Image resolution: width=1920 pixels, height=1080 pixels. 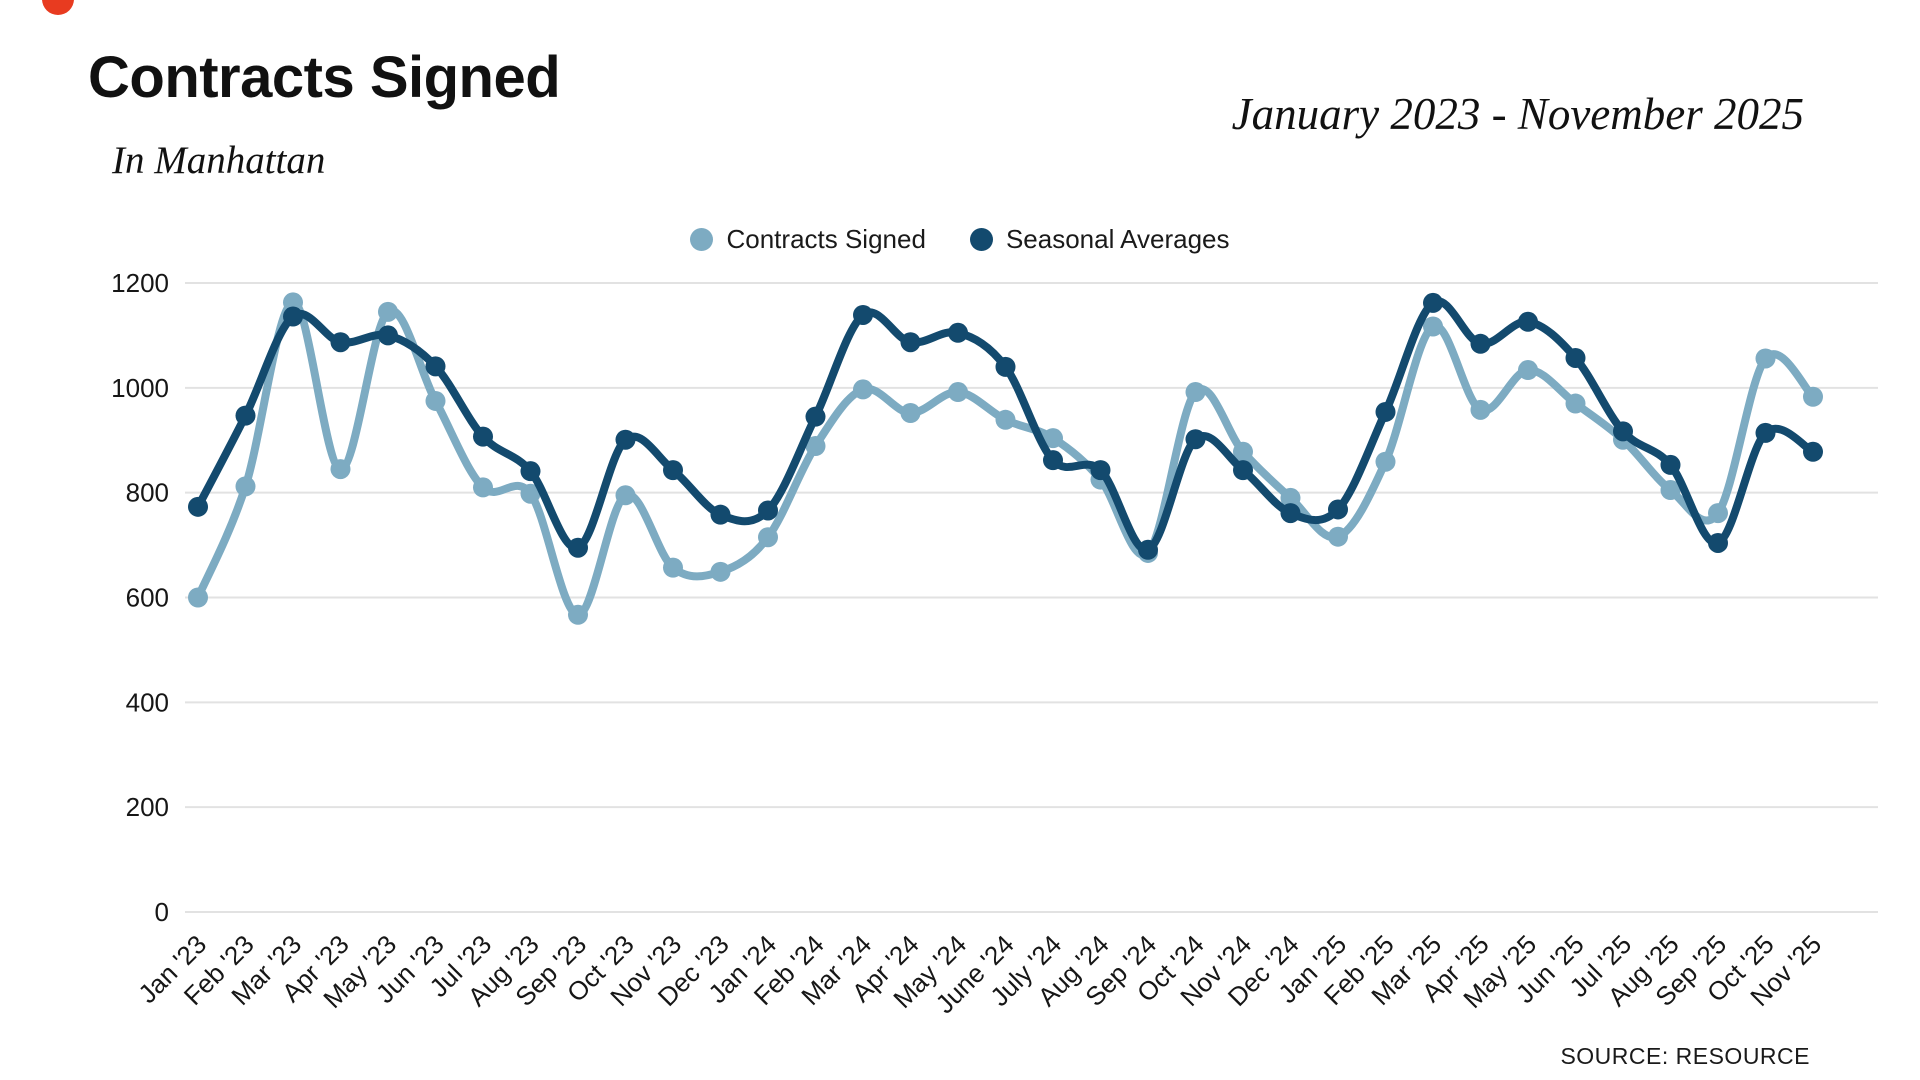 What do you see at coordinates (147, 807) in the screenshot?
I see `y-tick-label: 200` at bounding box center [147, 807].